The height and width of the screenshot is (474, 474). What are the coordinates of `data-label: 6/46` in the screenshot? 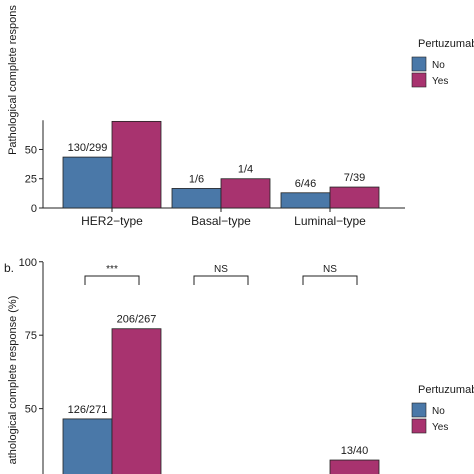 It's located at (305, 184).